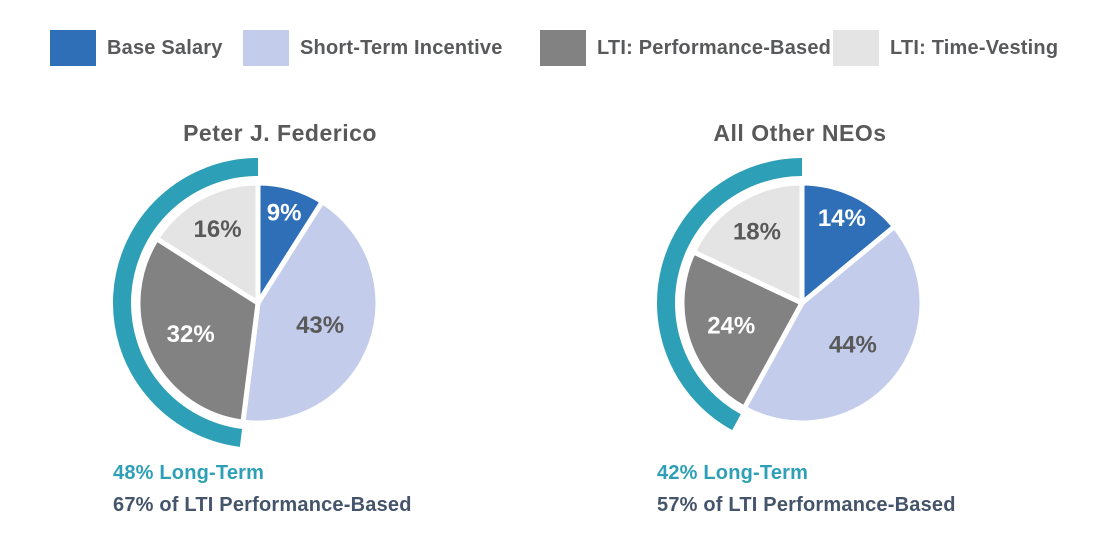 The height and width of the screenshot is (550, 1120). What do you see at coordinates (191, 334) in the screenshot?
I see `pie-slice-label-lti-performance-based: 32%` at bounding box center [191, 334].